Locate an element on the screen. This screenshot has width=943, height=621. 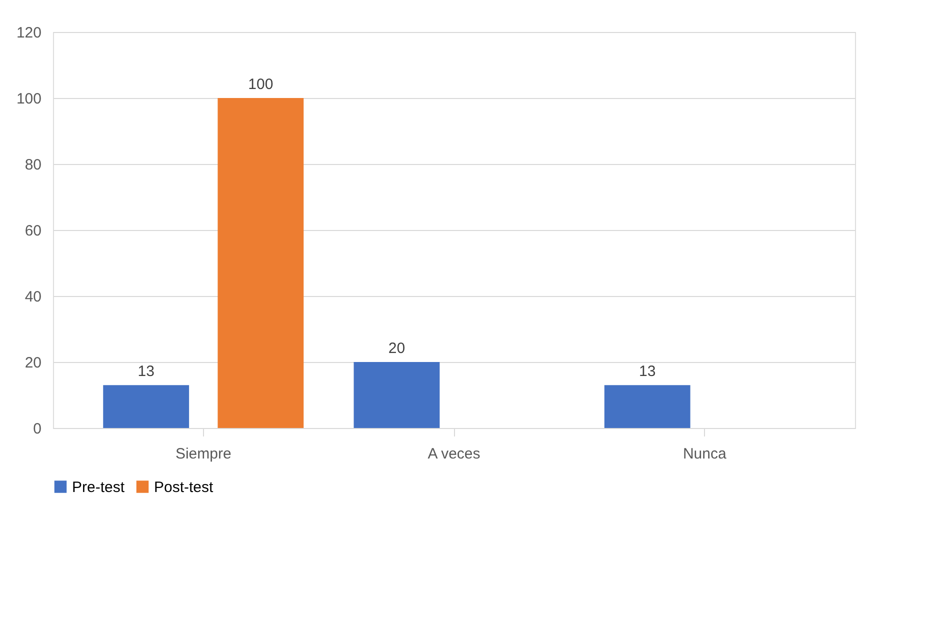
y-tick-label: 120 is located at coordinates (29, 33).